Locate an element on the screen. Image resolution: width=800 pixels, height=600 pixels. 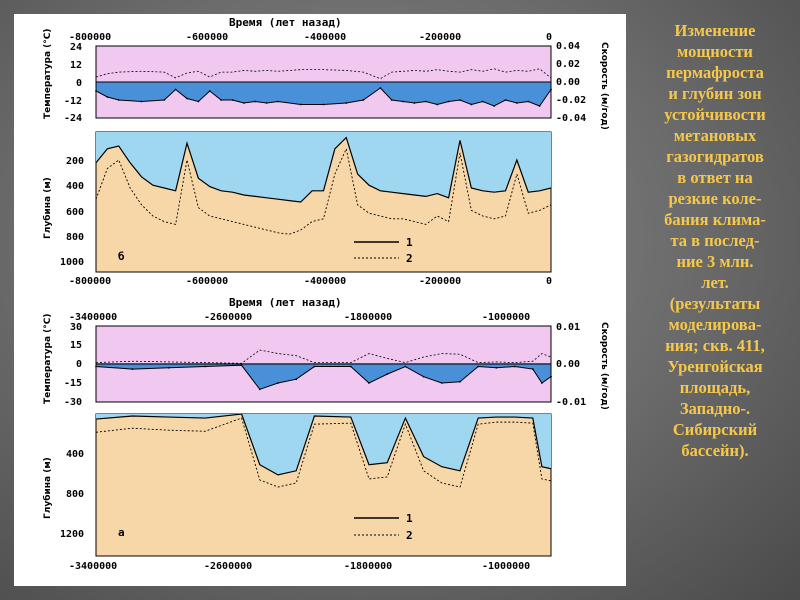
temp-tick-a-0: 30 is located at coordinates (76, 327).